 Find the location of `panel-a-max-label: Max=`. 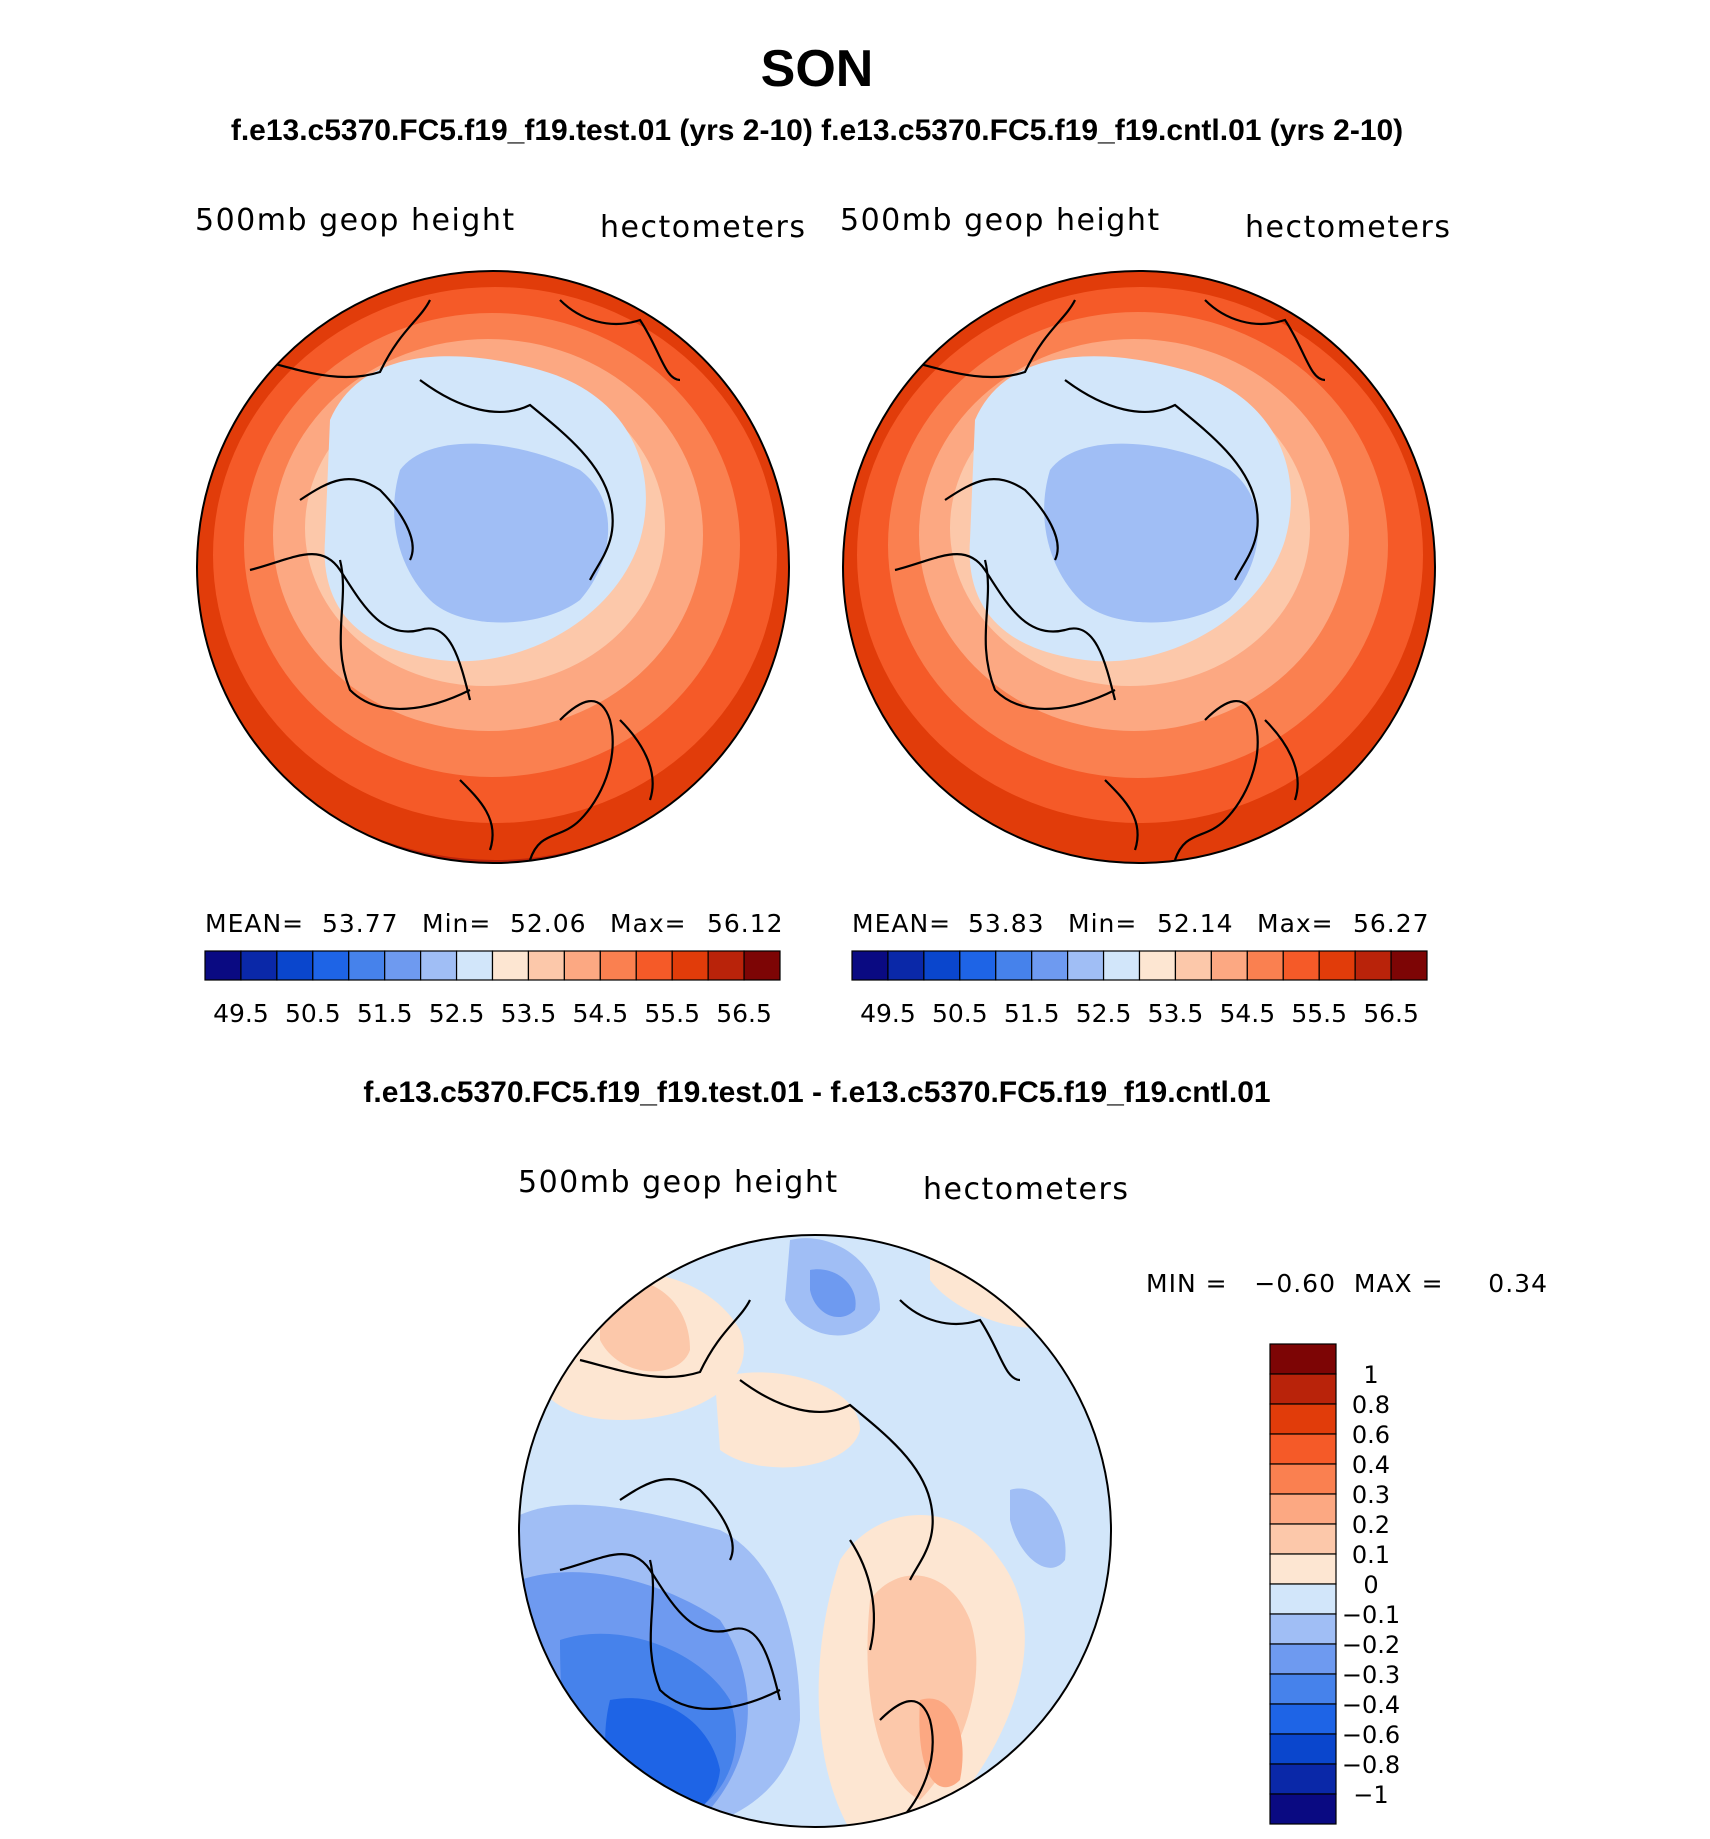

panel-a-max-label: Max= is located at coordinates (648, 923).